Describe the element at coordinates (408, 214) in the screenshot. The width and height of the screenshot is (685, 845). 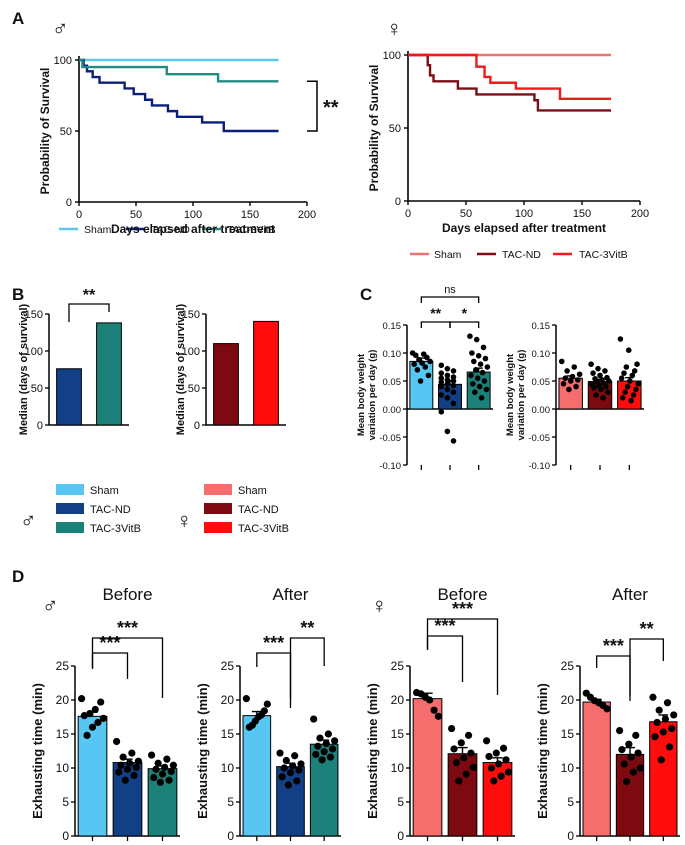
I see `x-tick-label: 0` at that location.